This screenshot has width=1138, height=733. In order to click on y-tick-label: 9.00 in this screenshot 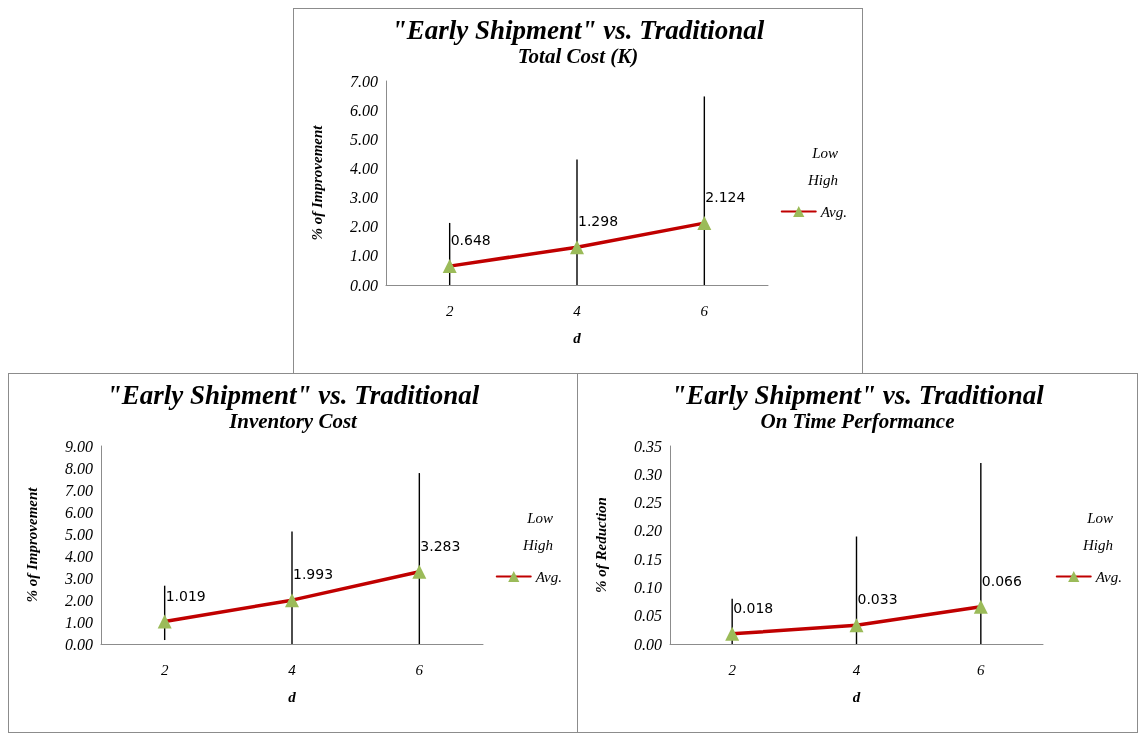, I will do `click(79, 446)`.